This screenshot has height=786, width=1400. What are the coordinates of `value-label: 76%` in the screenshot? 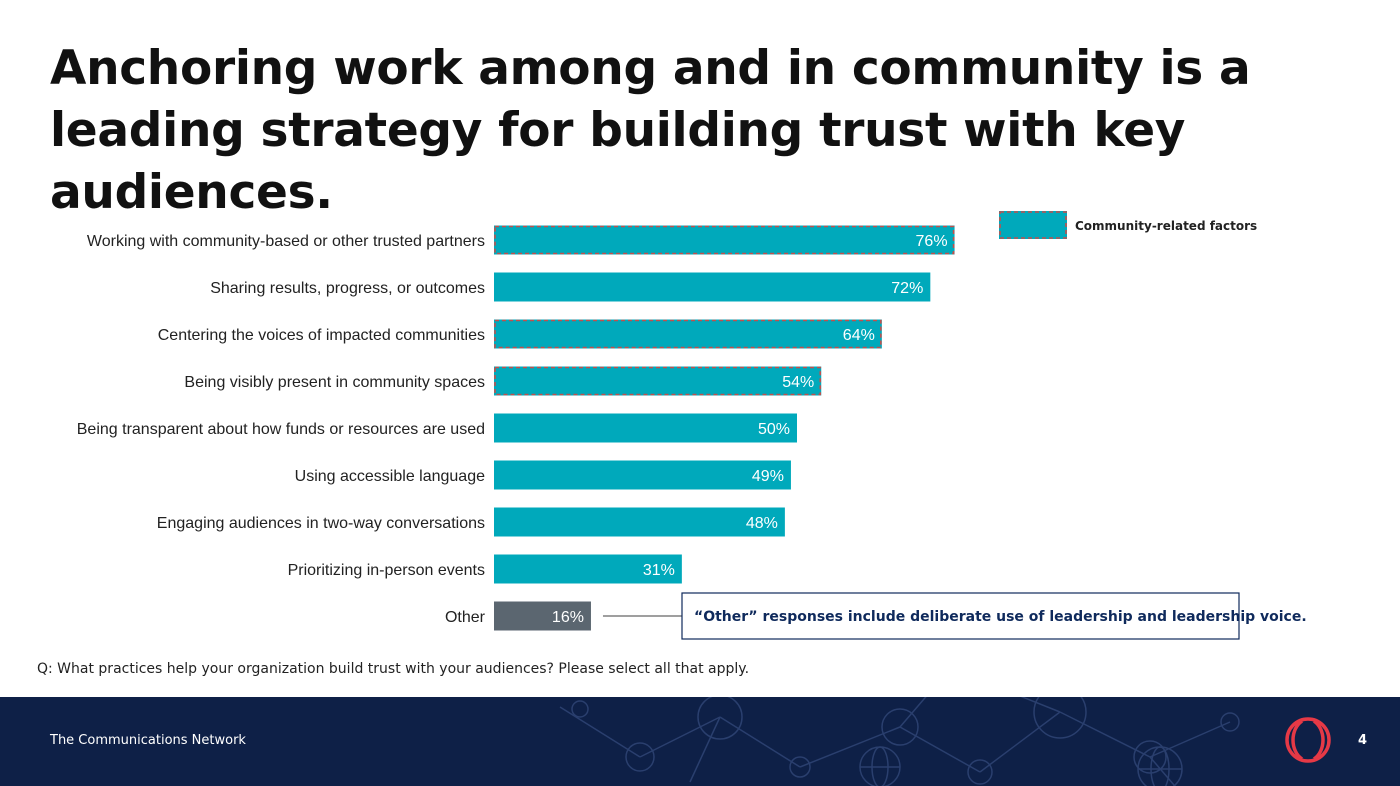 It's located at (932, 241).